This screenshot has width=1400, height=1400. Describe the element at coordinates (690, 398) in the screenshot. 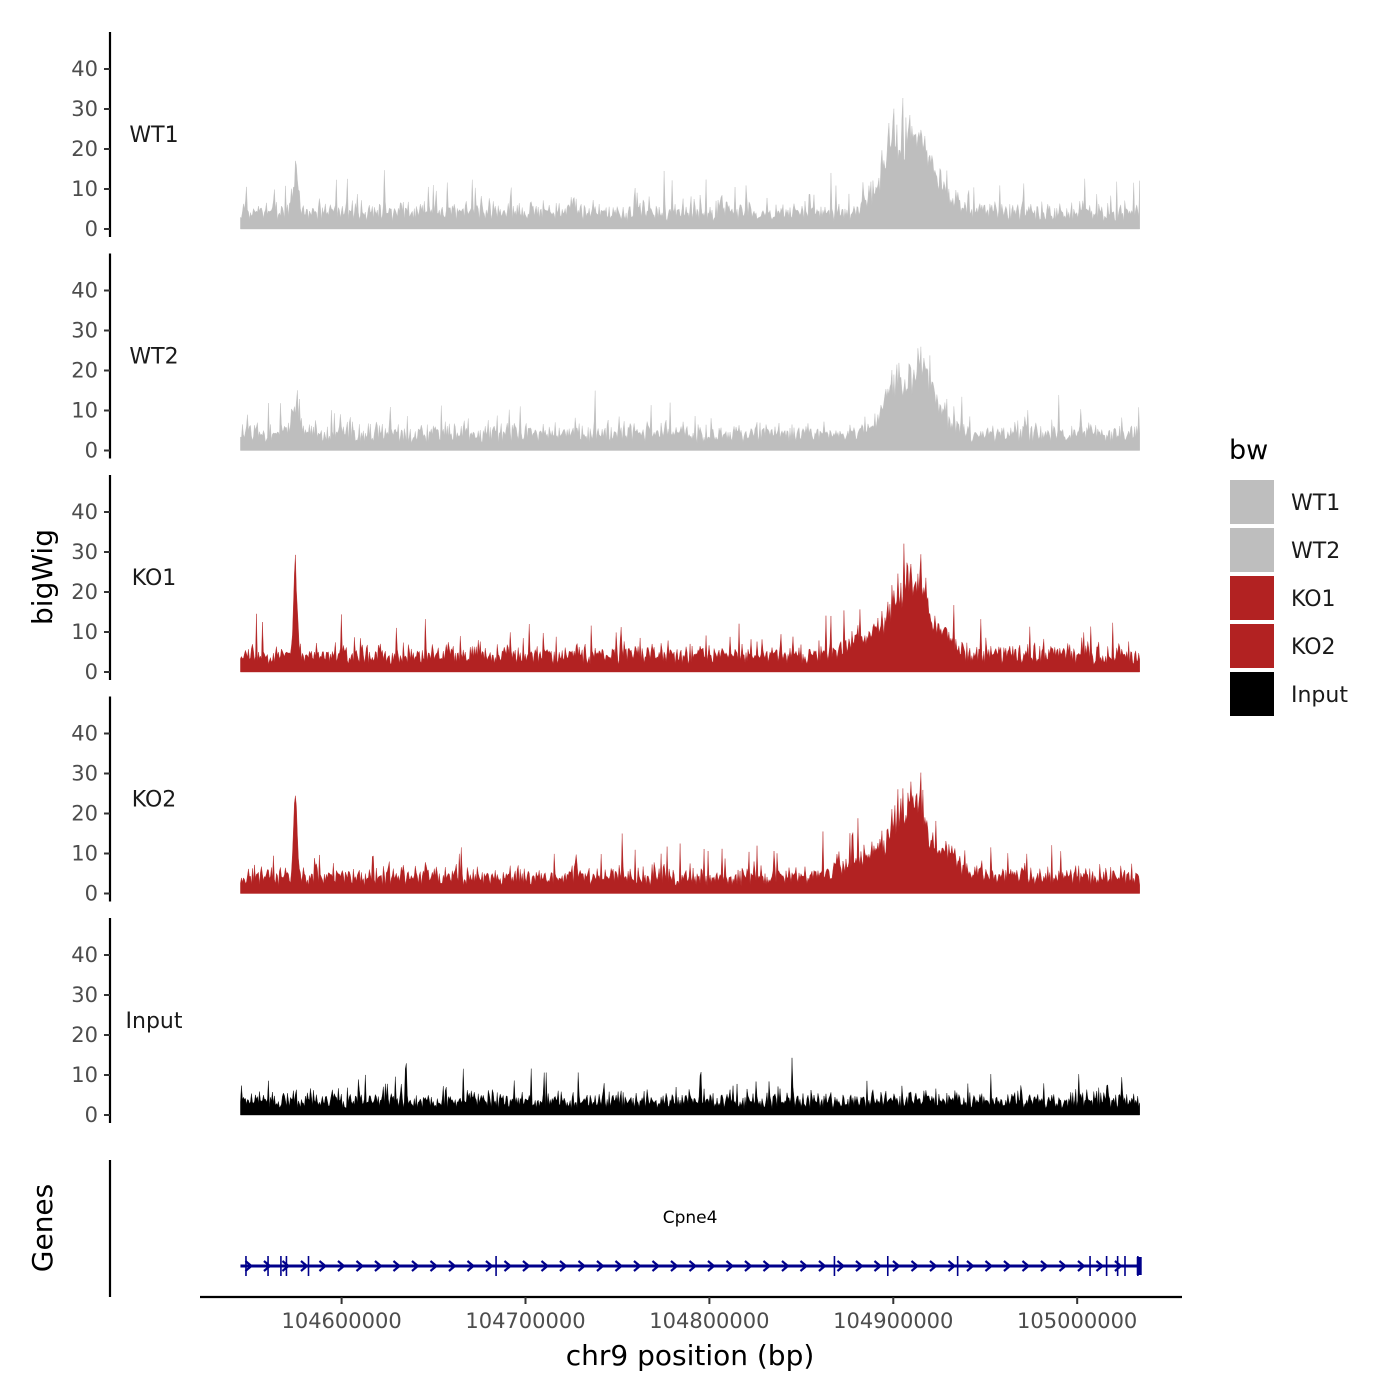

I see `signal-area-wt2` at that location.